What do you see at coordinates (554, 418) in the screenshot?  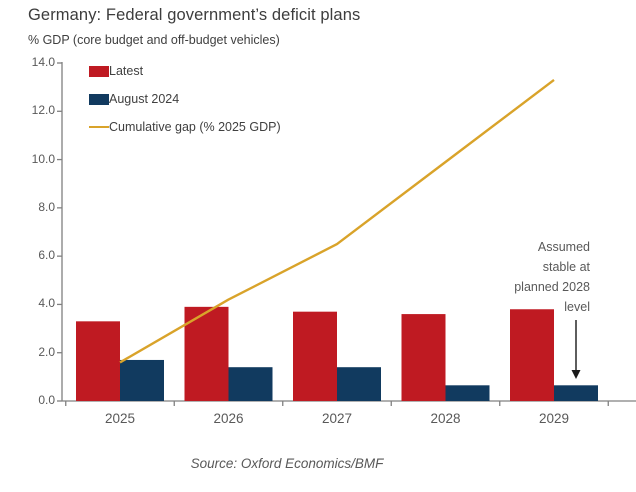 I see `x-tick-label-2029: 2029` at bounding box center [554, 418].